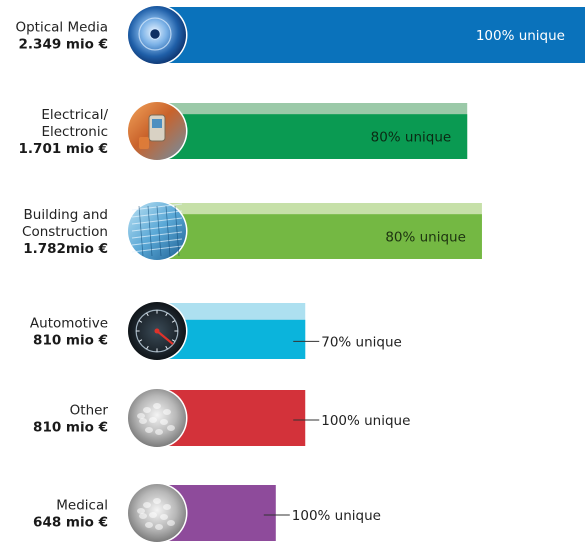 The height and width of the screenshot is (547, 587). I want to click on value-label: 1.782mio €, so click(65, 249).